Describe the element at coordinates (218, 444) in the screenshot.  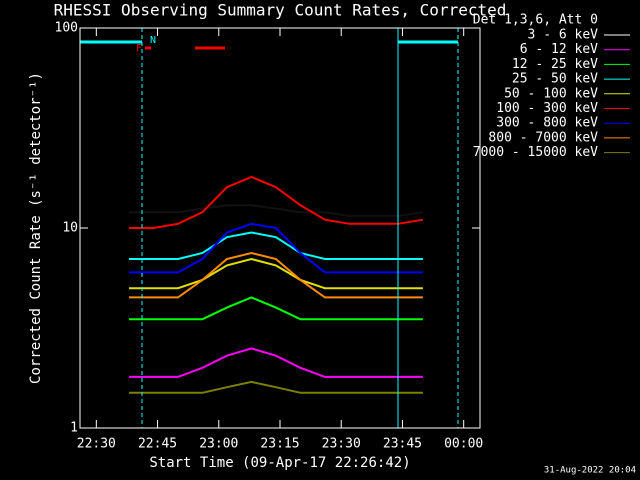
I see `x-tick-label: 23:00` at that location.